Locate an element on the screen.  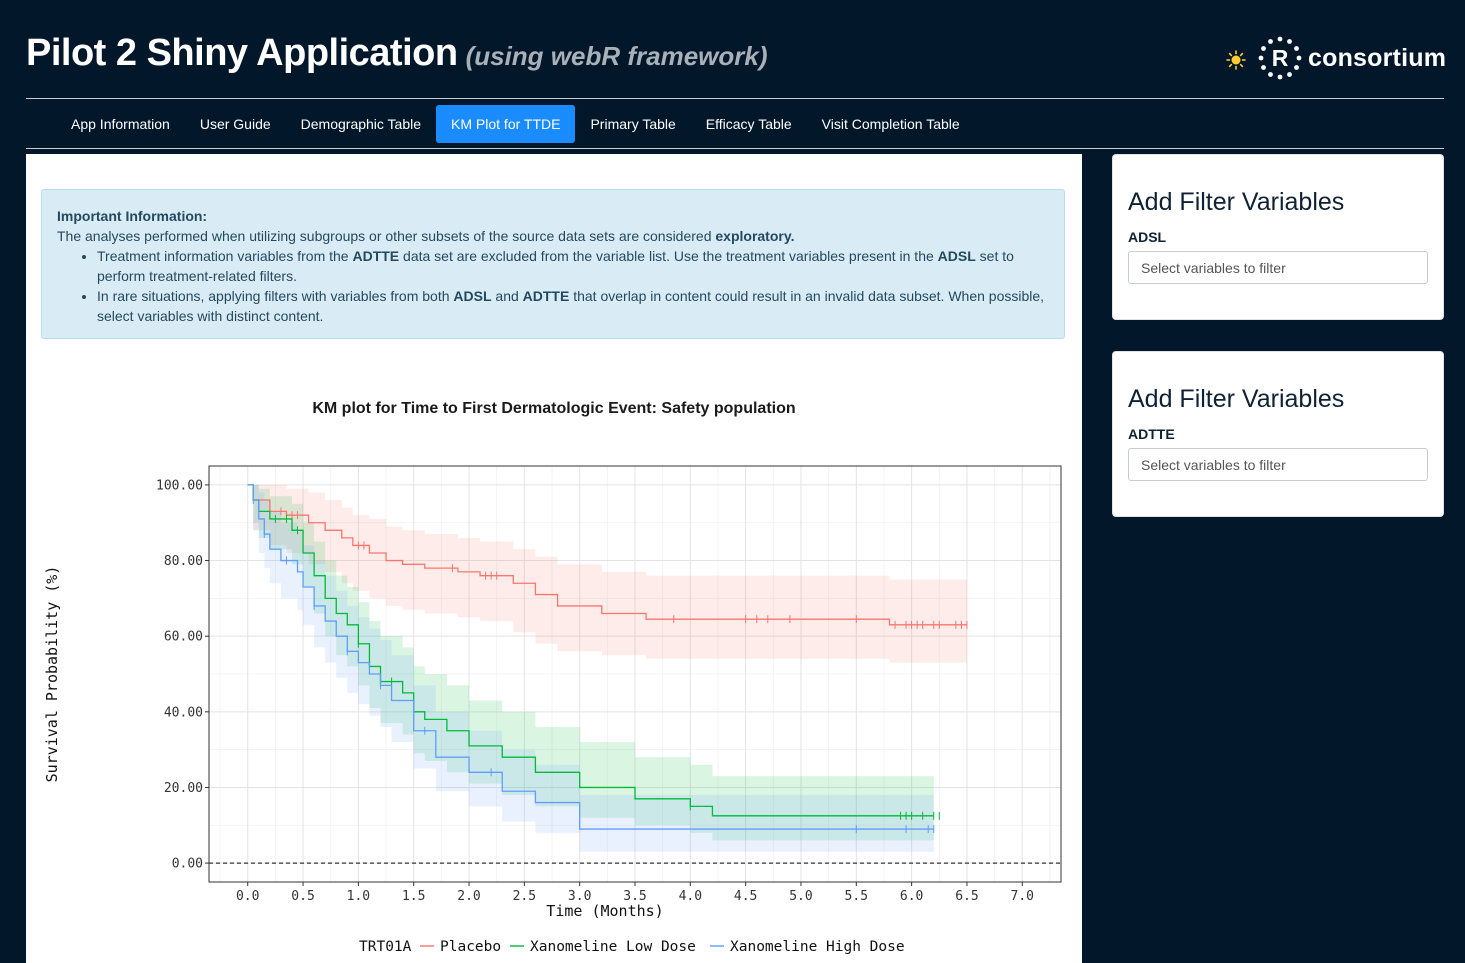
x-tick-label: 3.5 is located at coordinates (634, 896).